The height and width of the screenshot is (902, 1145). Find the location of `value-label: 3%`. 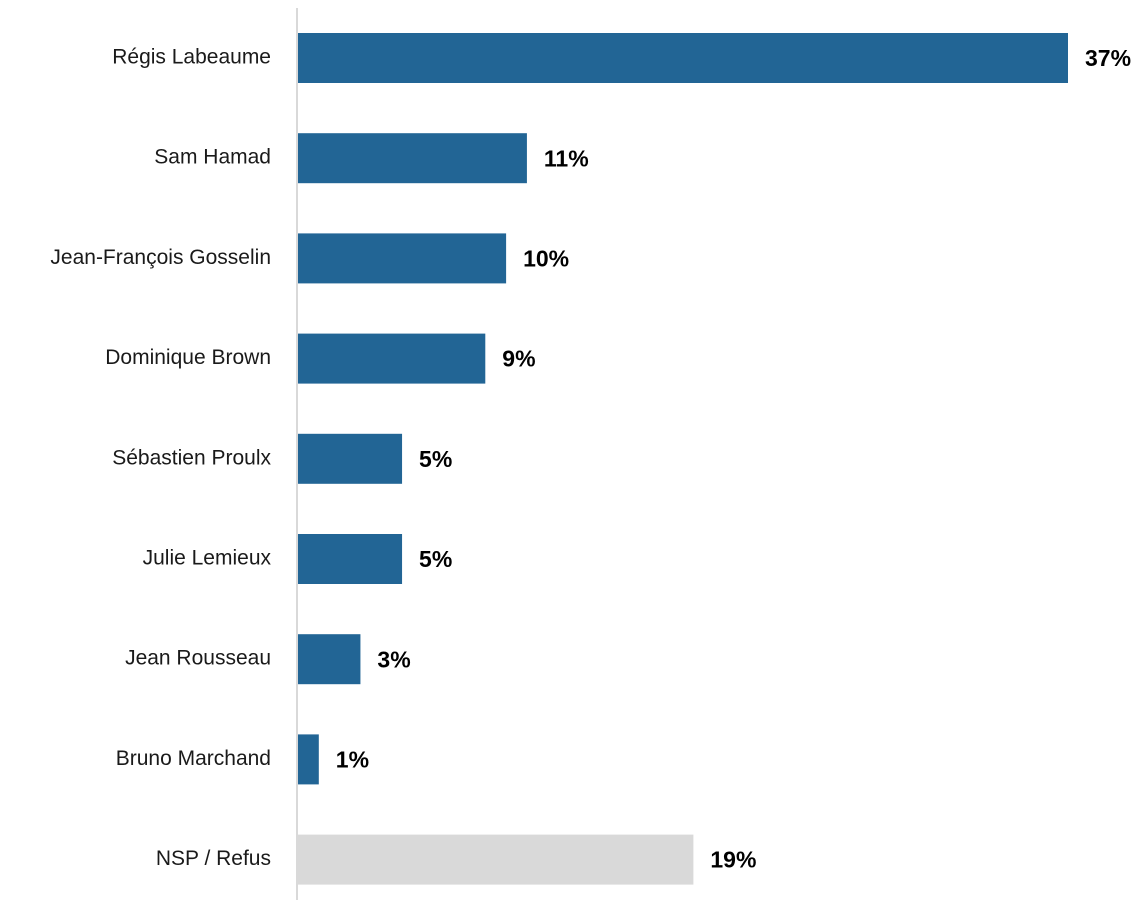

value-label: 3% is located at coordinates (393, 659).